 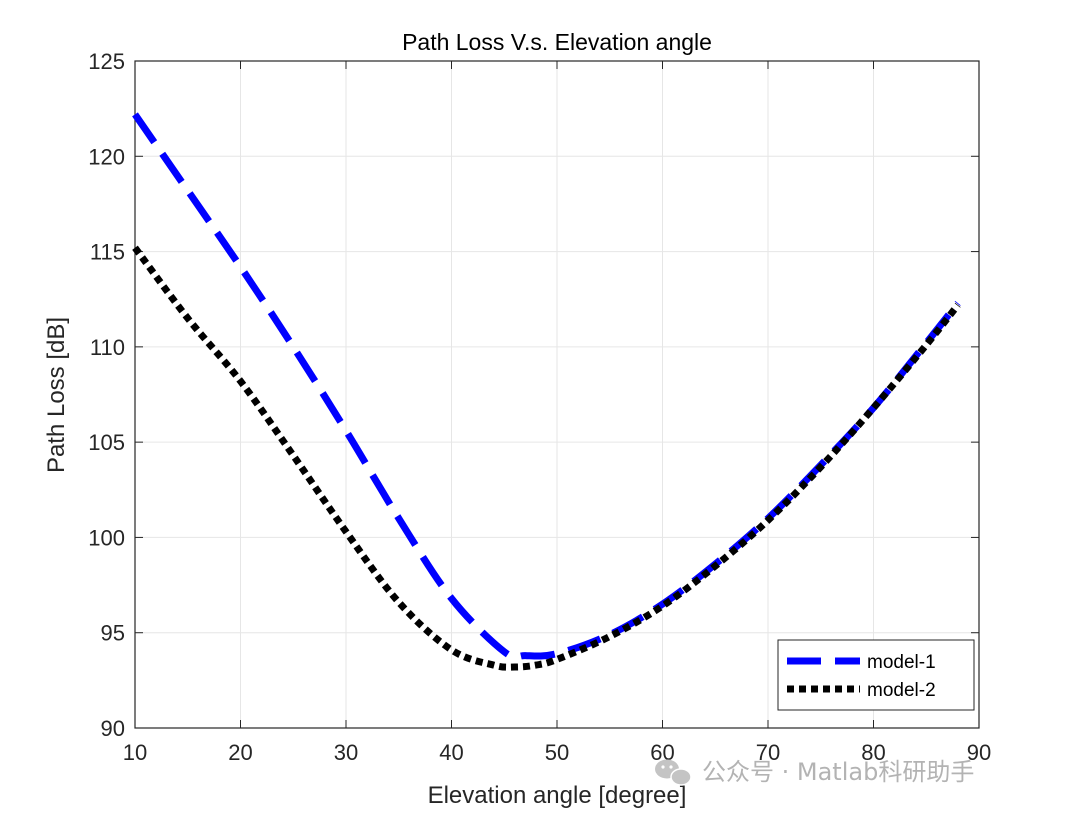 I want to click on legend-box, so click(x=876, y=675).